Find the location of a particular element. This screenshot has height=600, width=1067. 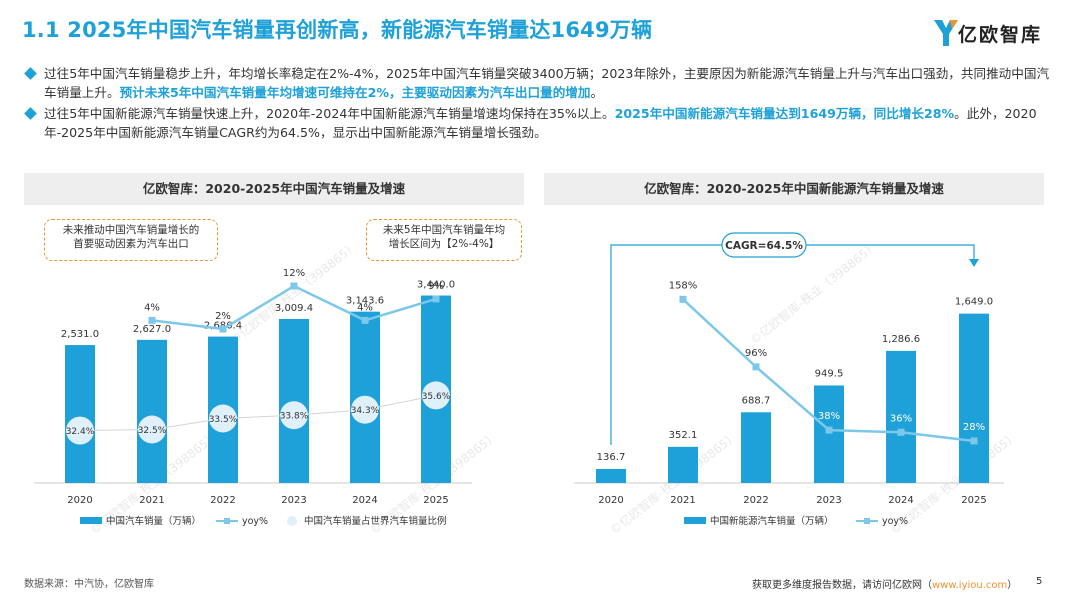

yoy-label: 28% is located at coordinates (974, 427).